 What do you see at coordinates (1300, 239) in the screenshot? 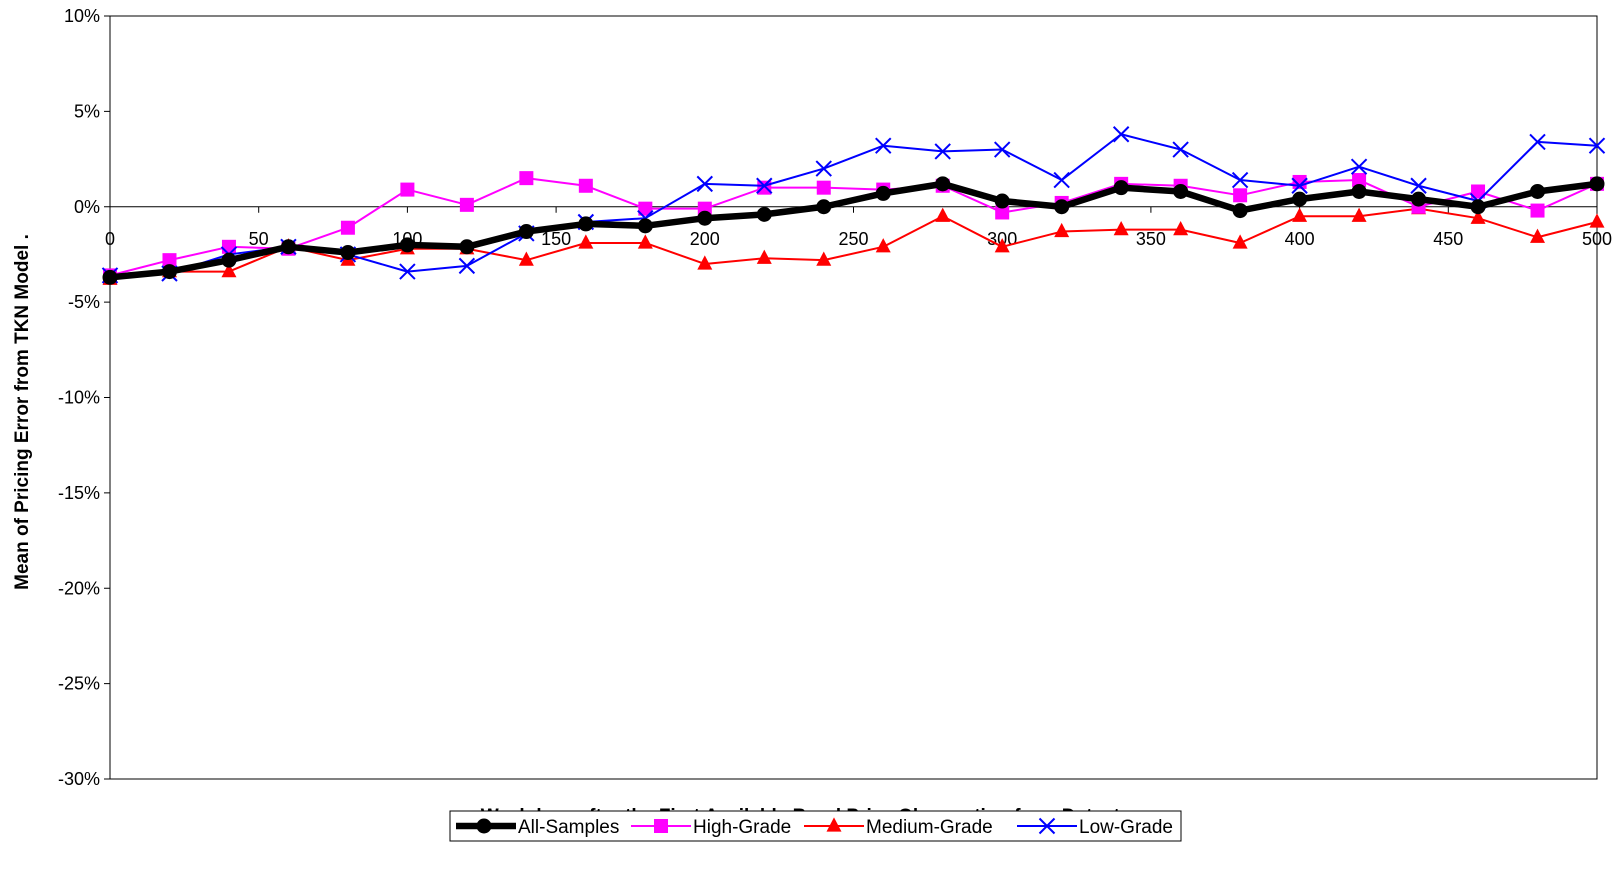
I see `x-tick-label: 400` at bounding box center [1300, 239].